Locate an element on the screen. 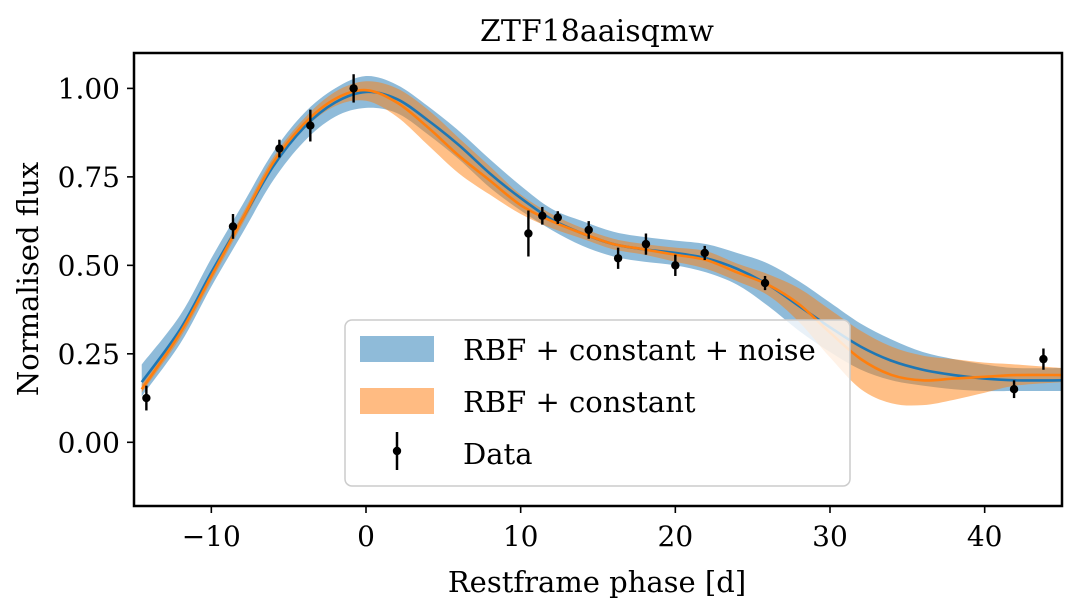  legend-label-rbf: RBF + constant is located at coordinates (579, 402).